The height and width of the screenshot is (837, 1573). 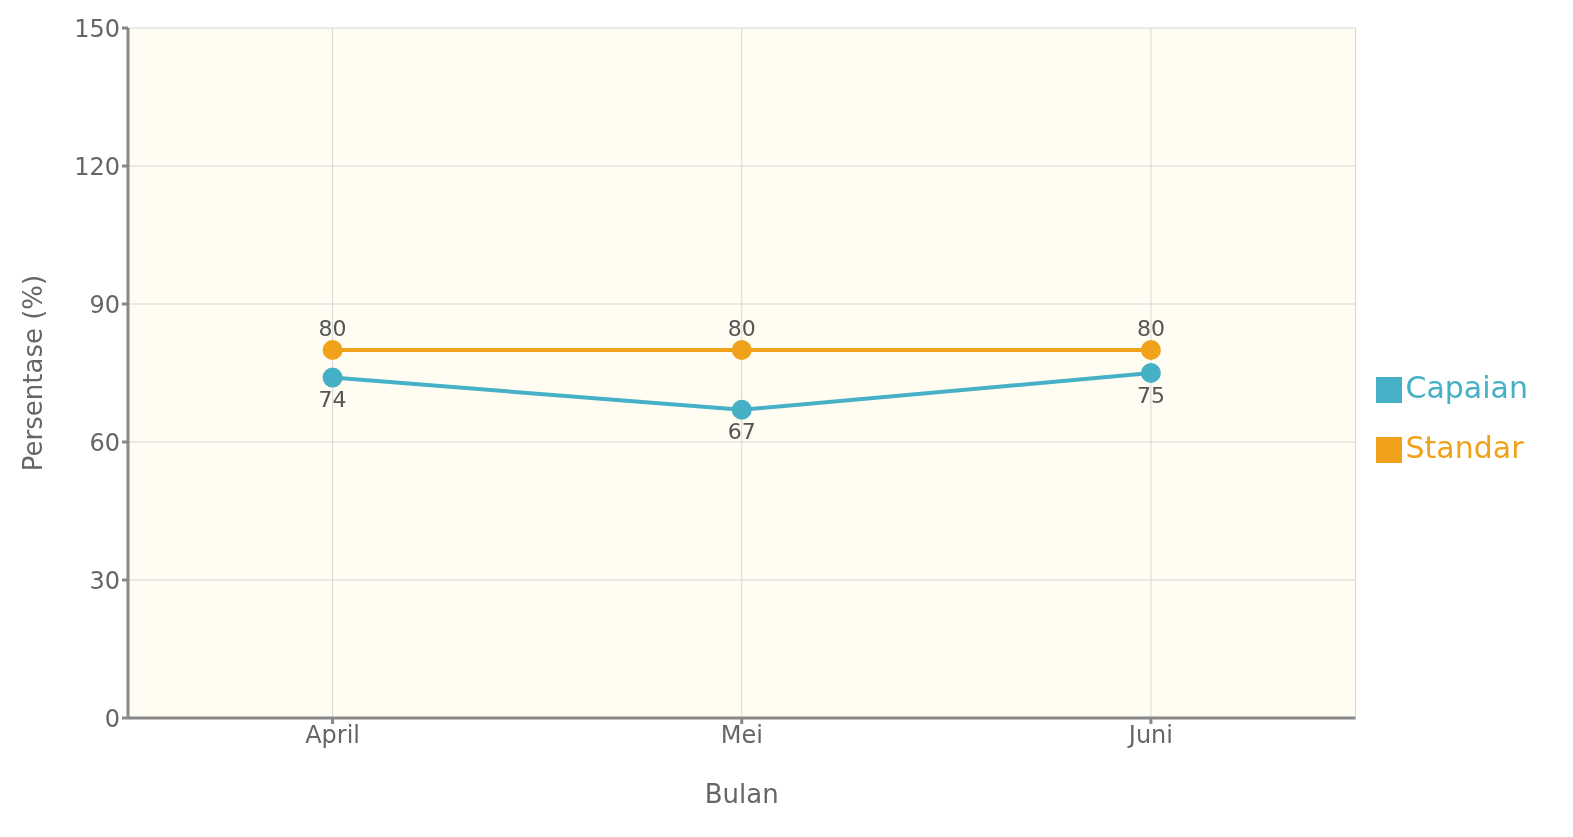 What do you see at coordinates (104, 304) in the screenshot?
I see `y-tick-label: 90` at bounding box center [104, 304].